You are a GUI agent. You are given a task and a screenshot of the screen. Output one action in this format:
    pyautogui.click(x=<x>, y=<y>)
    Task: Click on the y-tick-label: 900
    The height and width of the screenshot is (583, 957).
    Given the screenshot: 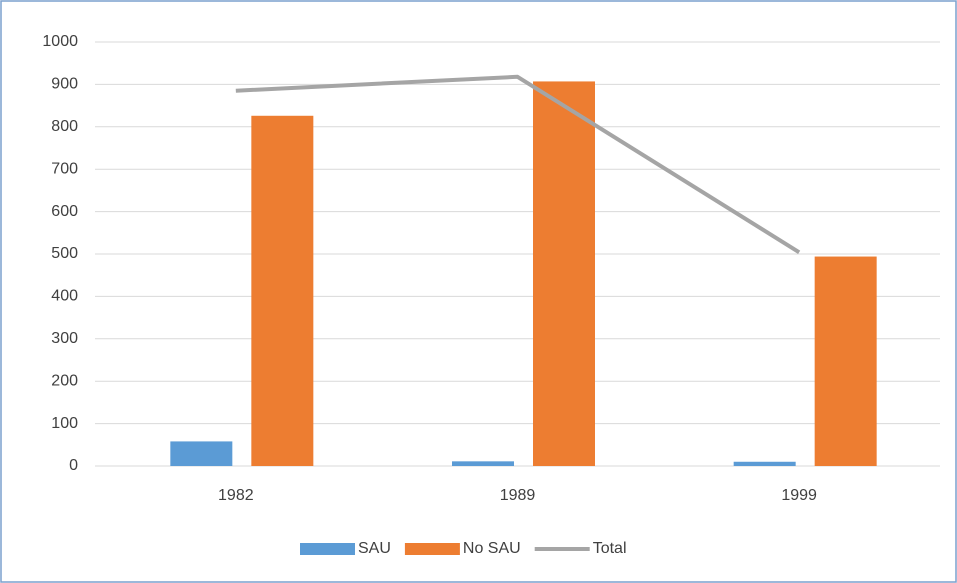 What is the action you would take?
    pyautogui.click(x=64, y=84)
    